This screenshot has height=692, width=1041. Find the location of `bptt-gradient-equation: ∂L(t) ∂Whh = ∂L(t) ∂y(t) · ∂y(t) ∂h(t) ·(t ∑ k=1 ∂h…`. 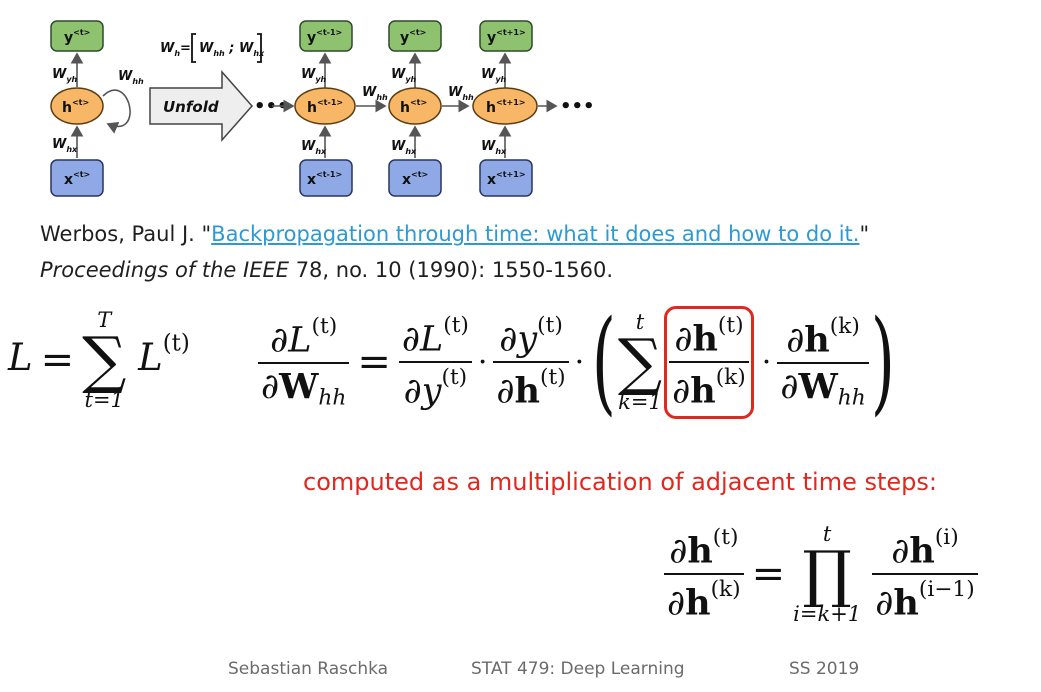

bptt-gradient-equation: ∂L(t) ∂Whh = ∂L(t) ∂y(t) · ∂y(t) ∂h(t) ·(t ∑ k=1 ∂h… is located at coordinates (577, 362).